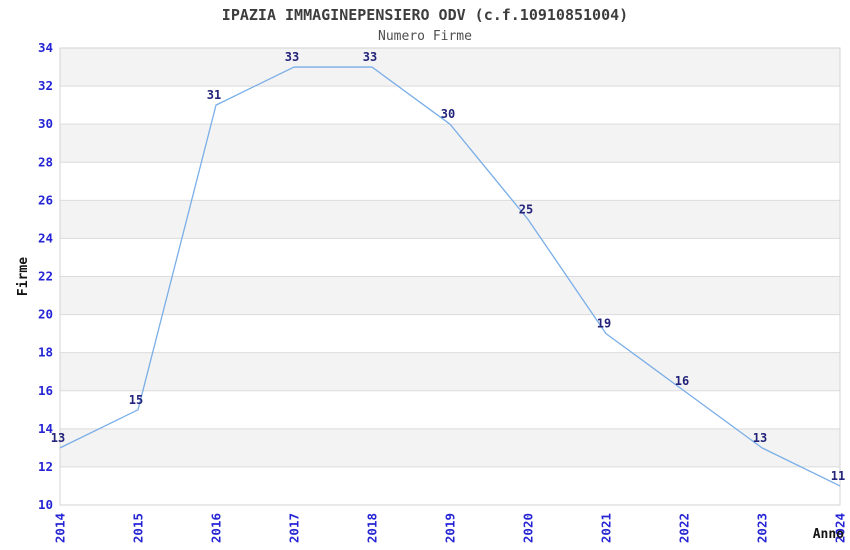  Describe the element at coordinates (45, 504) in the screenshot. I see `y-tick-label: 10` at that location.